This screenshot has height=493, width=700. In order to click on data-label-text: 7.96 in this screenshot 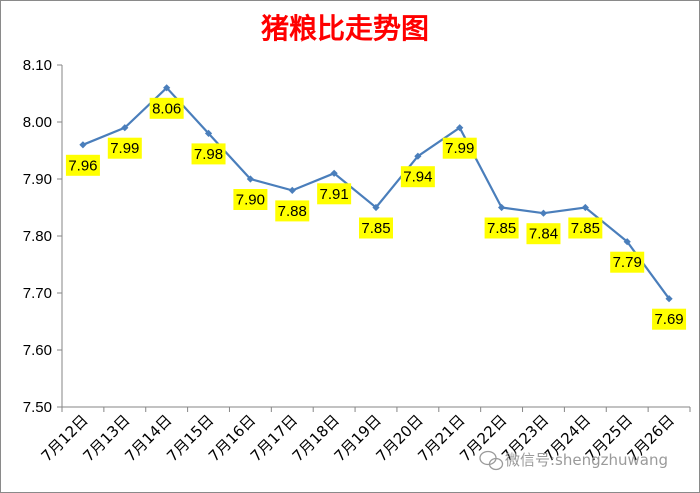, I will do `click(82, 165)`.